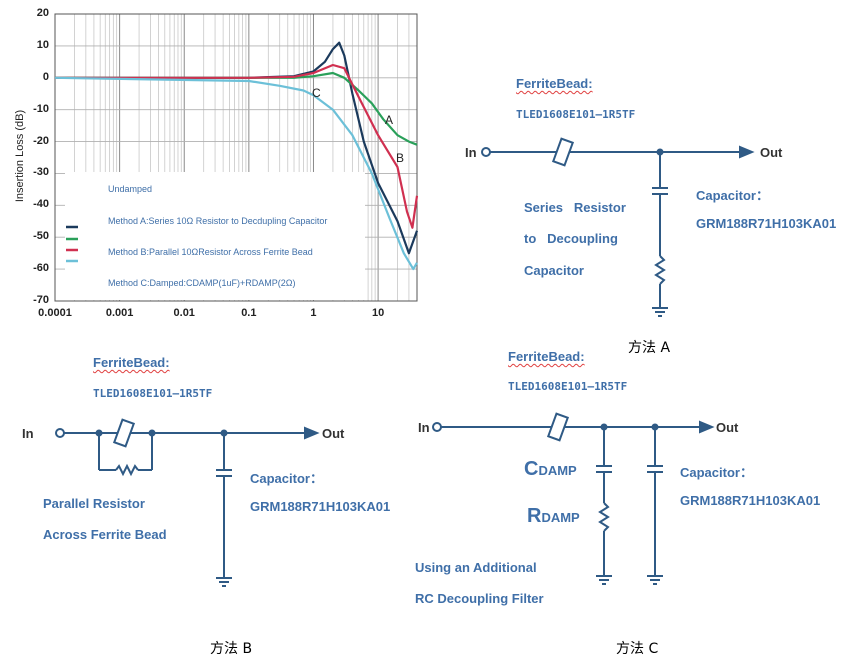  I want to click on y-tick-label: 10, so click(42, 44).